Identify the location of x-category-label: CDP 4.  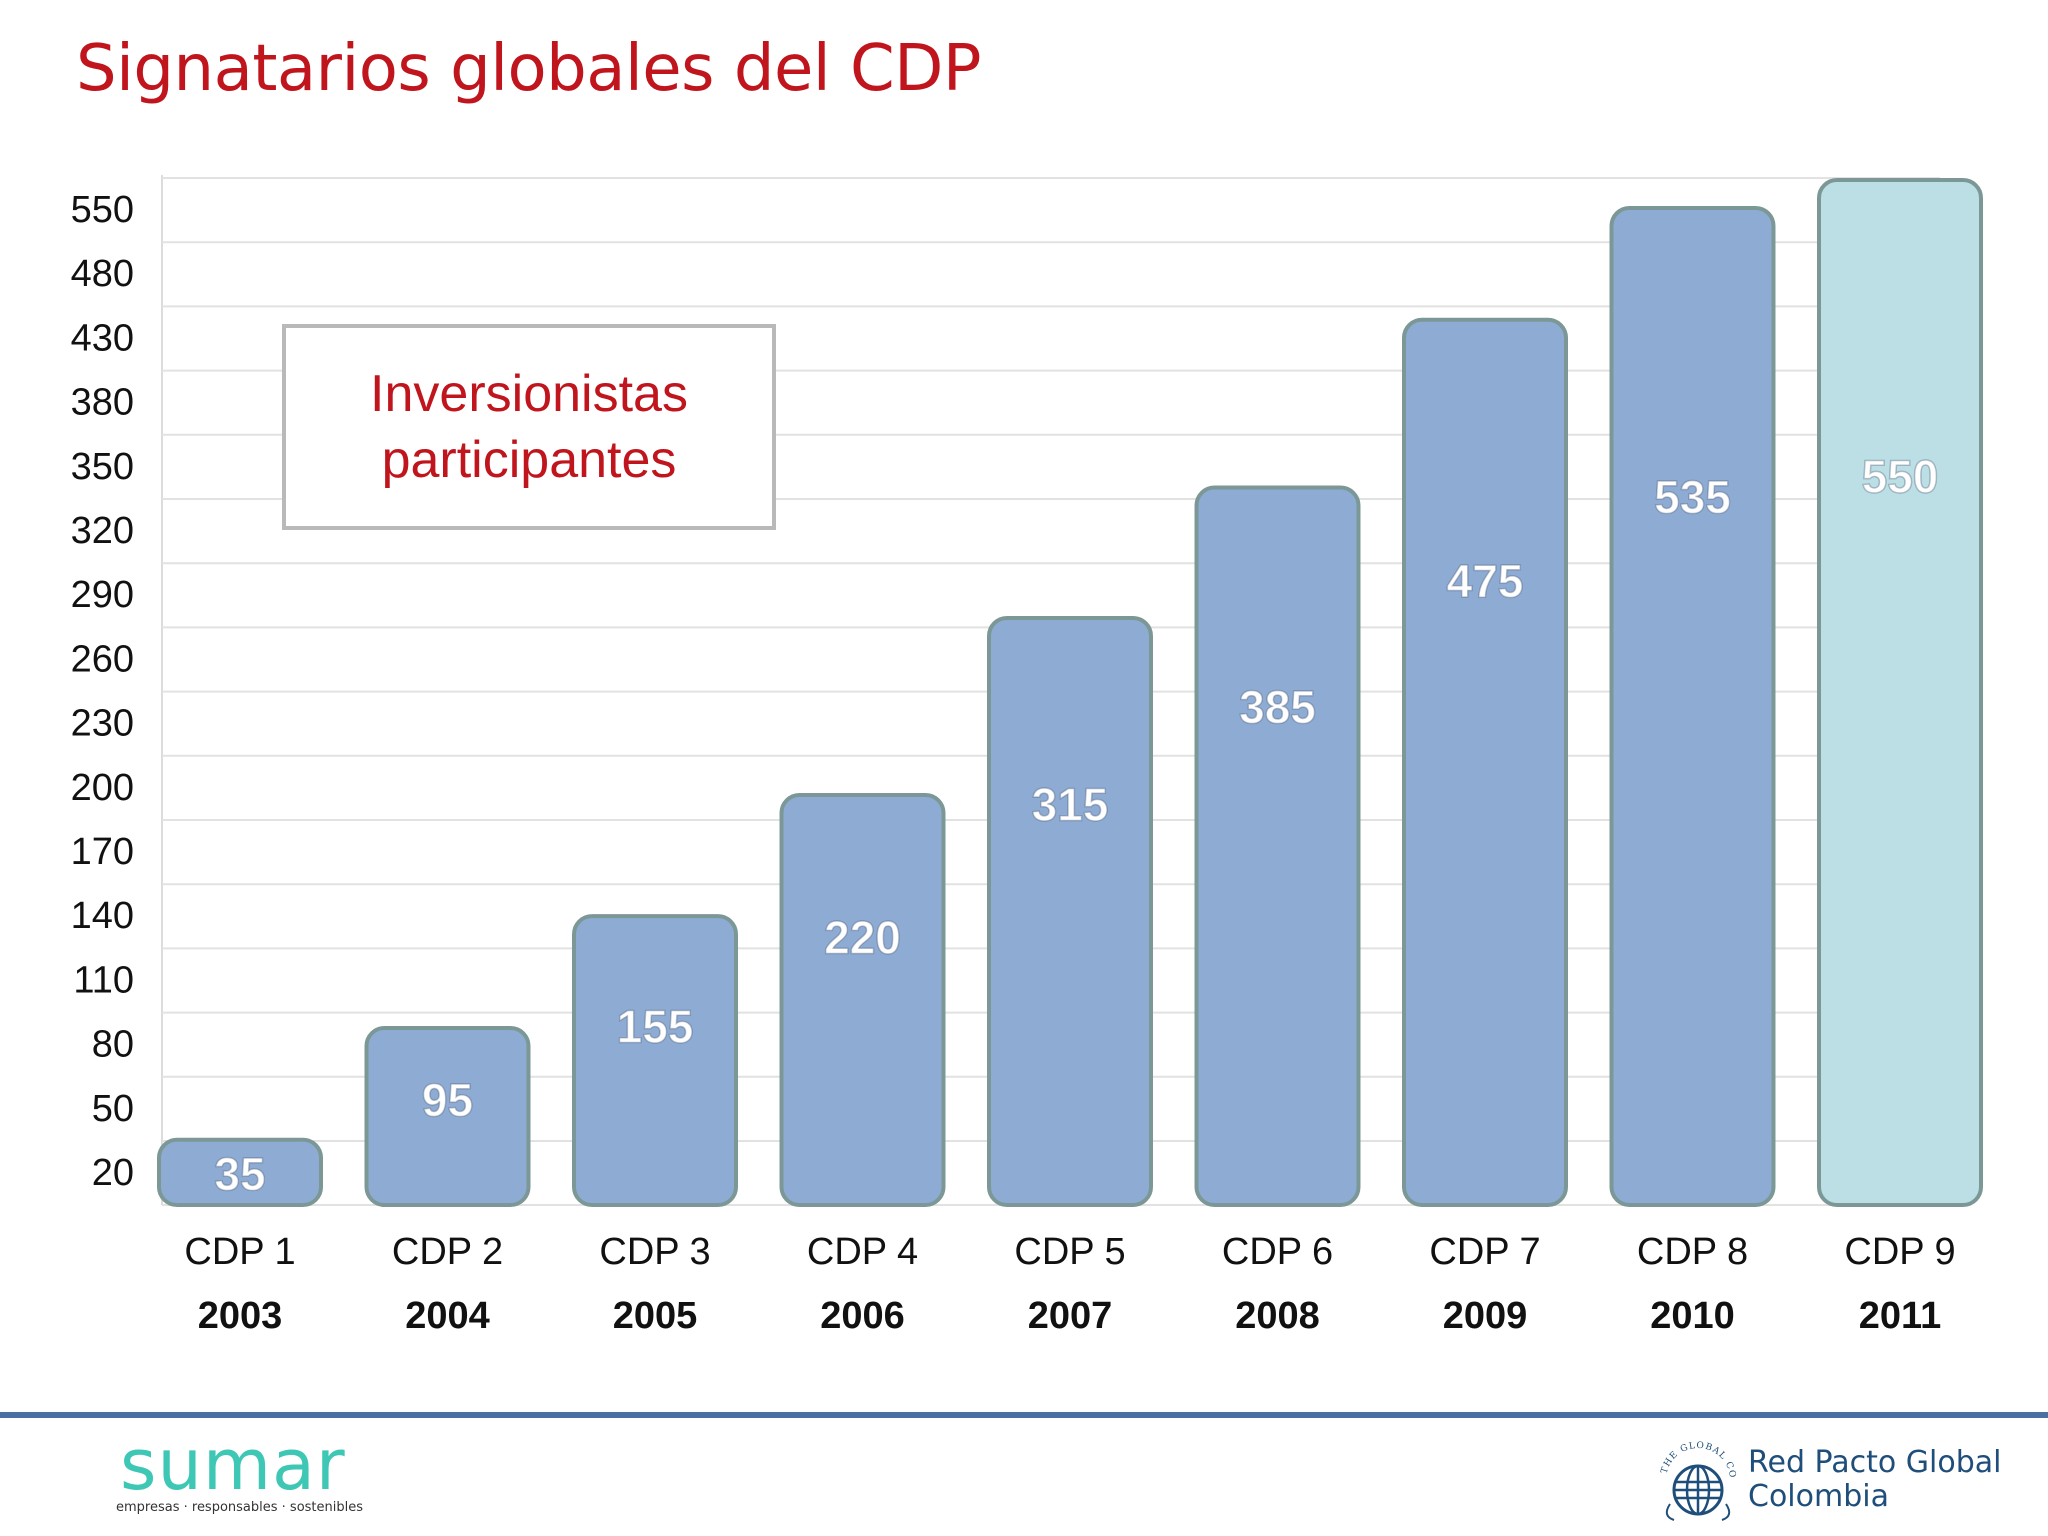
(862, 1252).